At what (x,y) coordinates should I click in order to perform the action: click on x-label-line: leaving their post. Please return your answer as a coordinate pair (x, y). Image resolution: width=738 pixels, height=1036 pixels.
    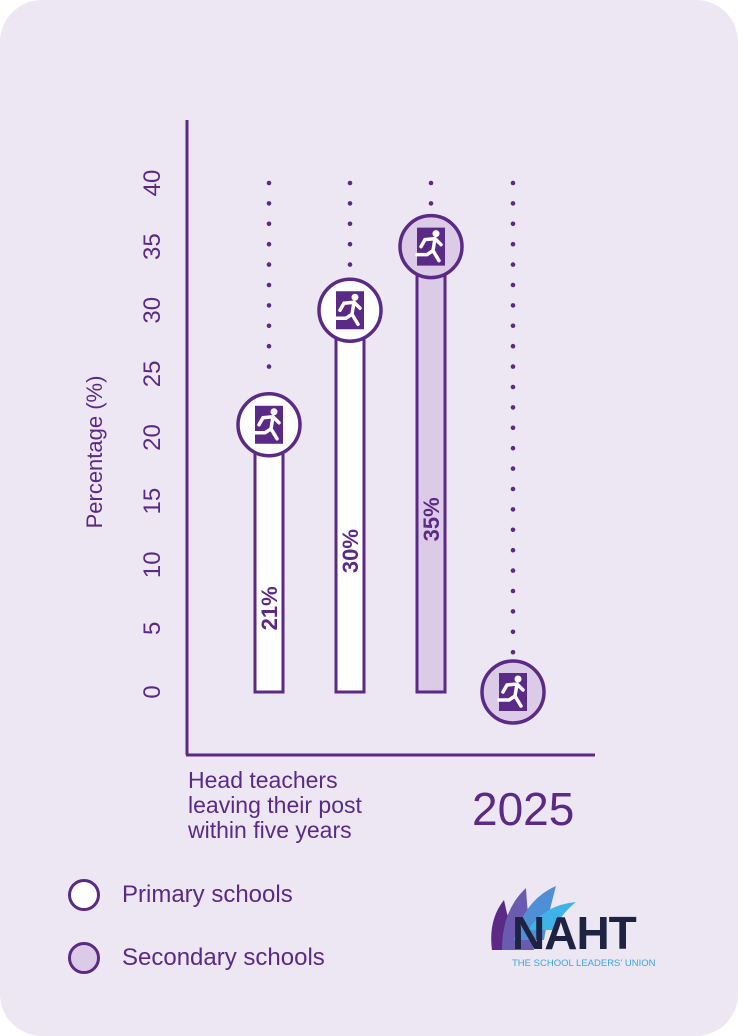
    Looking at the image, I should click on (275, 805).